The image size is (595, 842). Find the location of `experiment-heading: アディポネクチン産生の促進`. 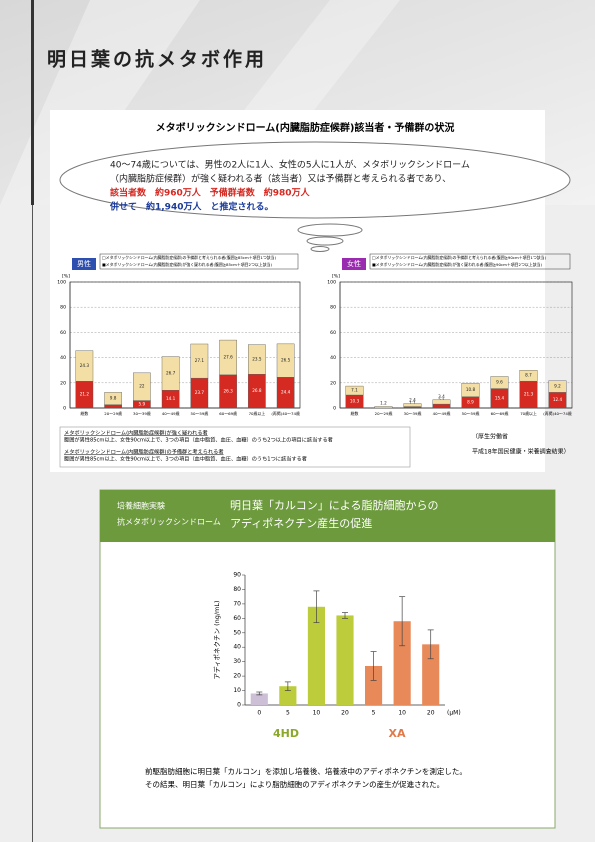

experiment-heading: アディポネクチン産生の促進 is located at coordinates (301, 523).